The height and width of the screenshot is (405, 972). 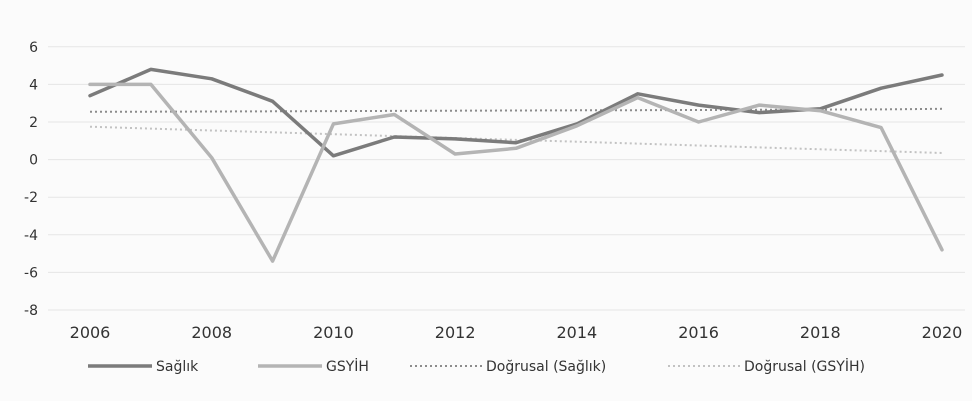 I want to click on x-tick-label: 2006, so click(x=90, y=332).